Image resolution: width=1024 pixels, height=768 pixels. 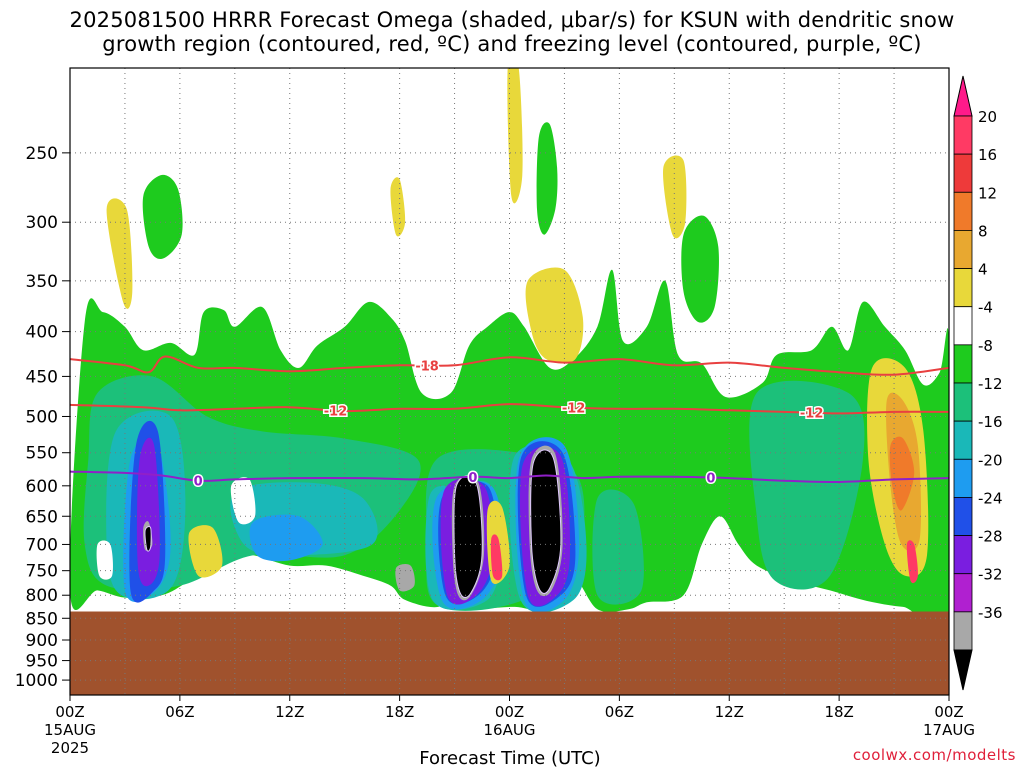 I want to click on colorbar-label-1: 16, so click(x=987, y=155).